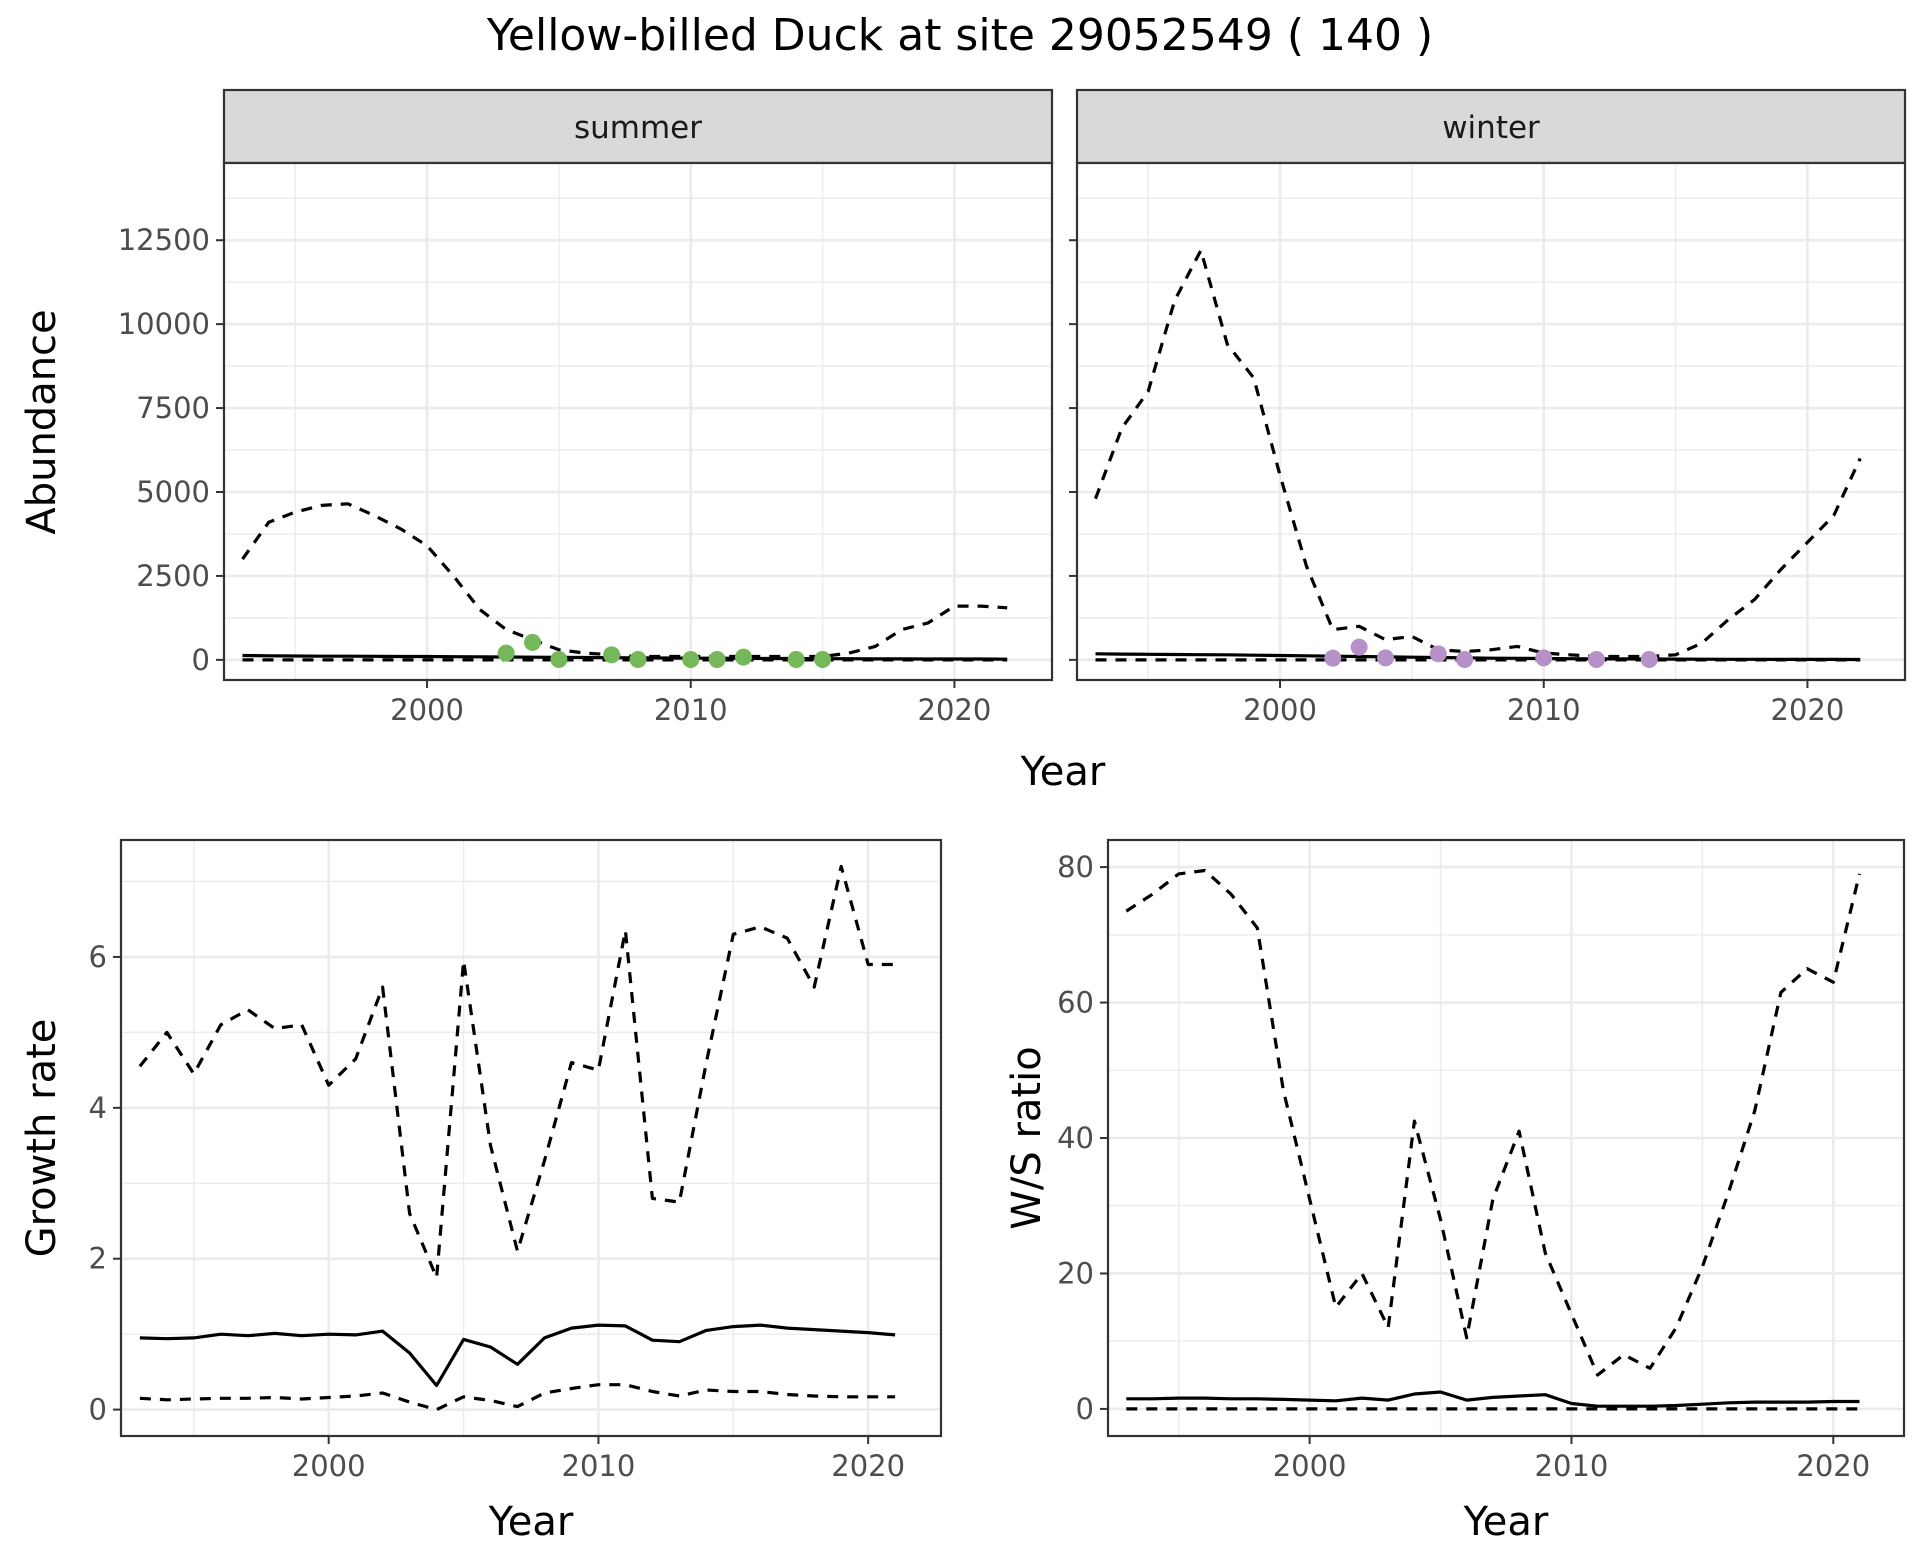 The height and width of the screenshot is (1560, 1920). Describe the element at coordinates (164, 240) in the screenshot. I see `y-tick-label: 12500` at that location.